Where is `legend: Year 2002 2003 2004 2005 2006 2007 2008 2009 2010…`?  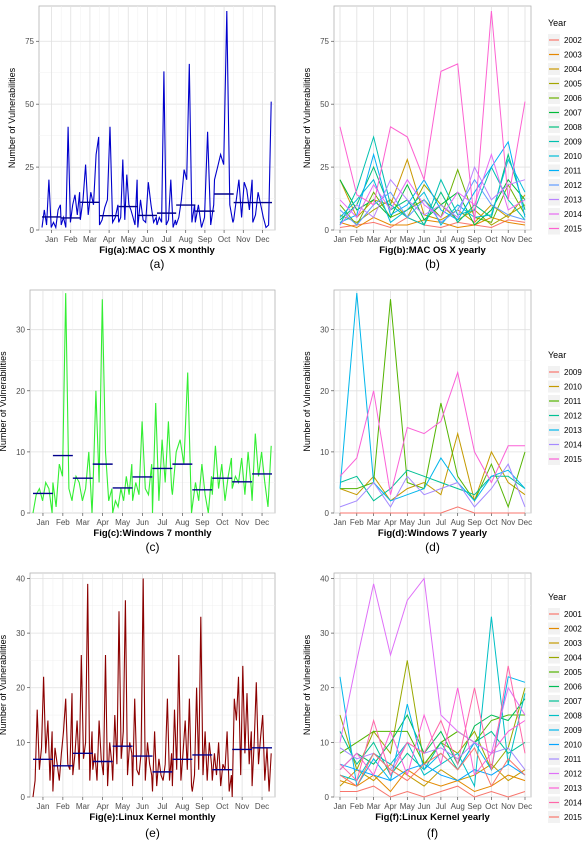 legend: Year 2002 2003 2004 2005 2006 2007 2008 2009 2010… is located at coordinates (565, 126).